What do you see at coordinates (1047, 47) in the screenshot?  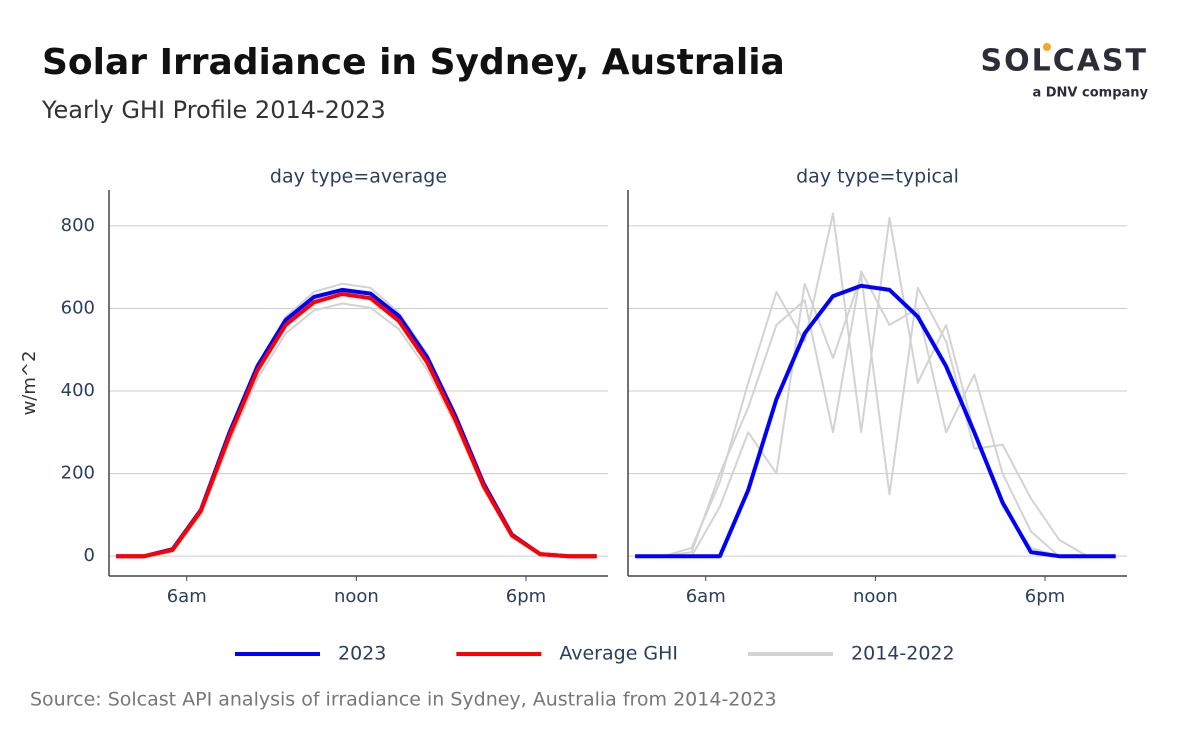 I see `logo-sun` at bounding box center [1047, 47].